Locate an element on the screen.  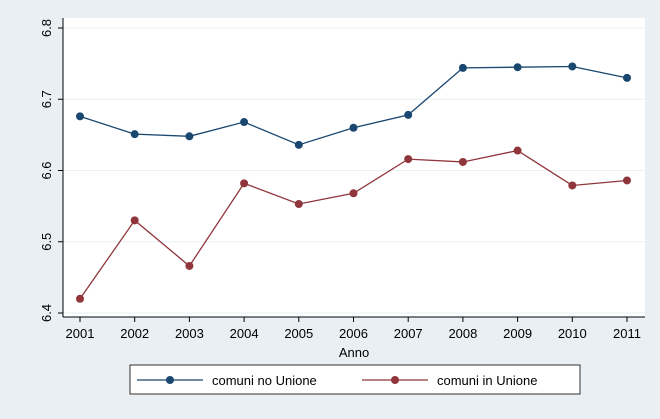
legend-box is located at coordinates (355, 379).